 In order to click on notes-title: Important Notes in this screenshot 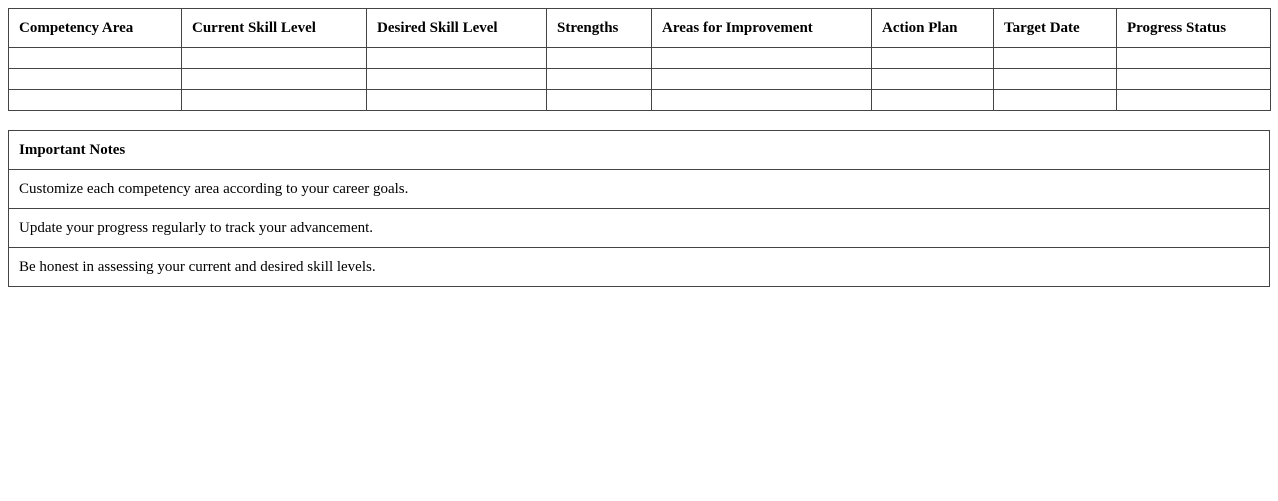, I will do `click(639, 150)`.